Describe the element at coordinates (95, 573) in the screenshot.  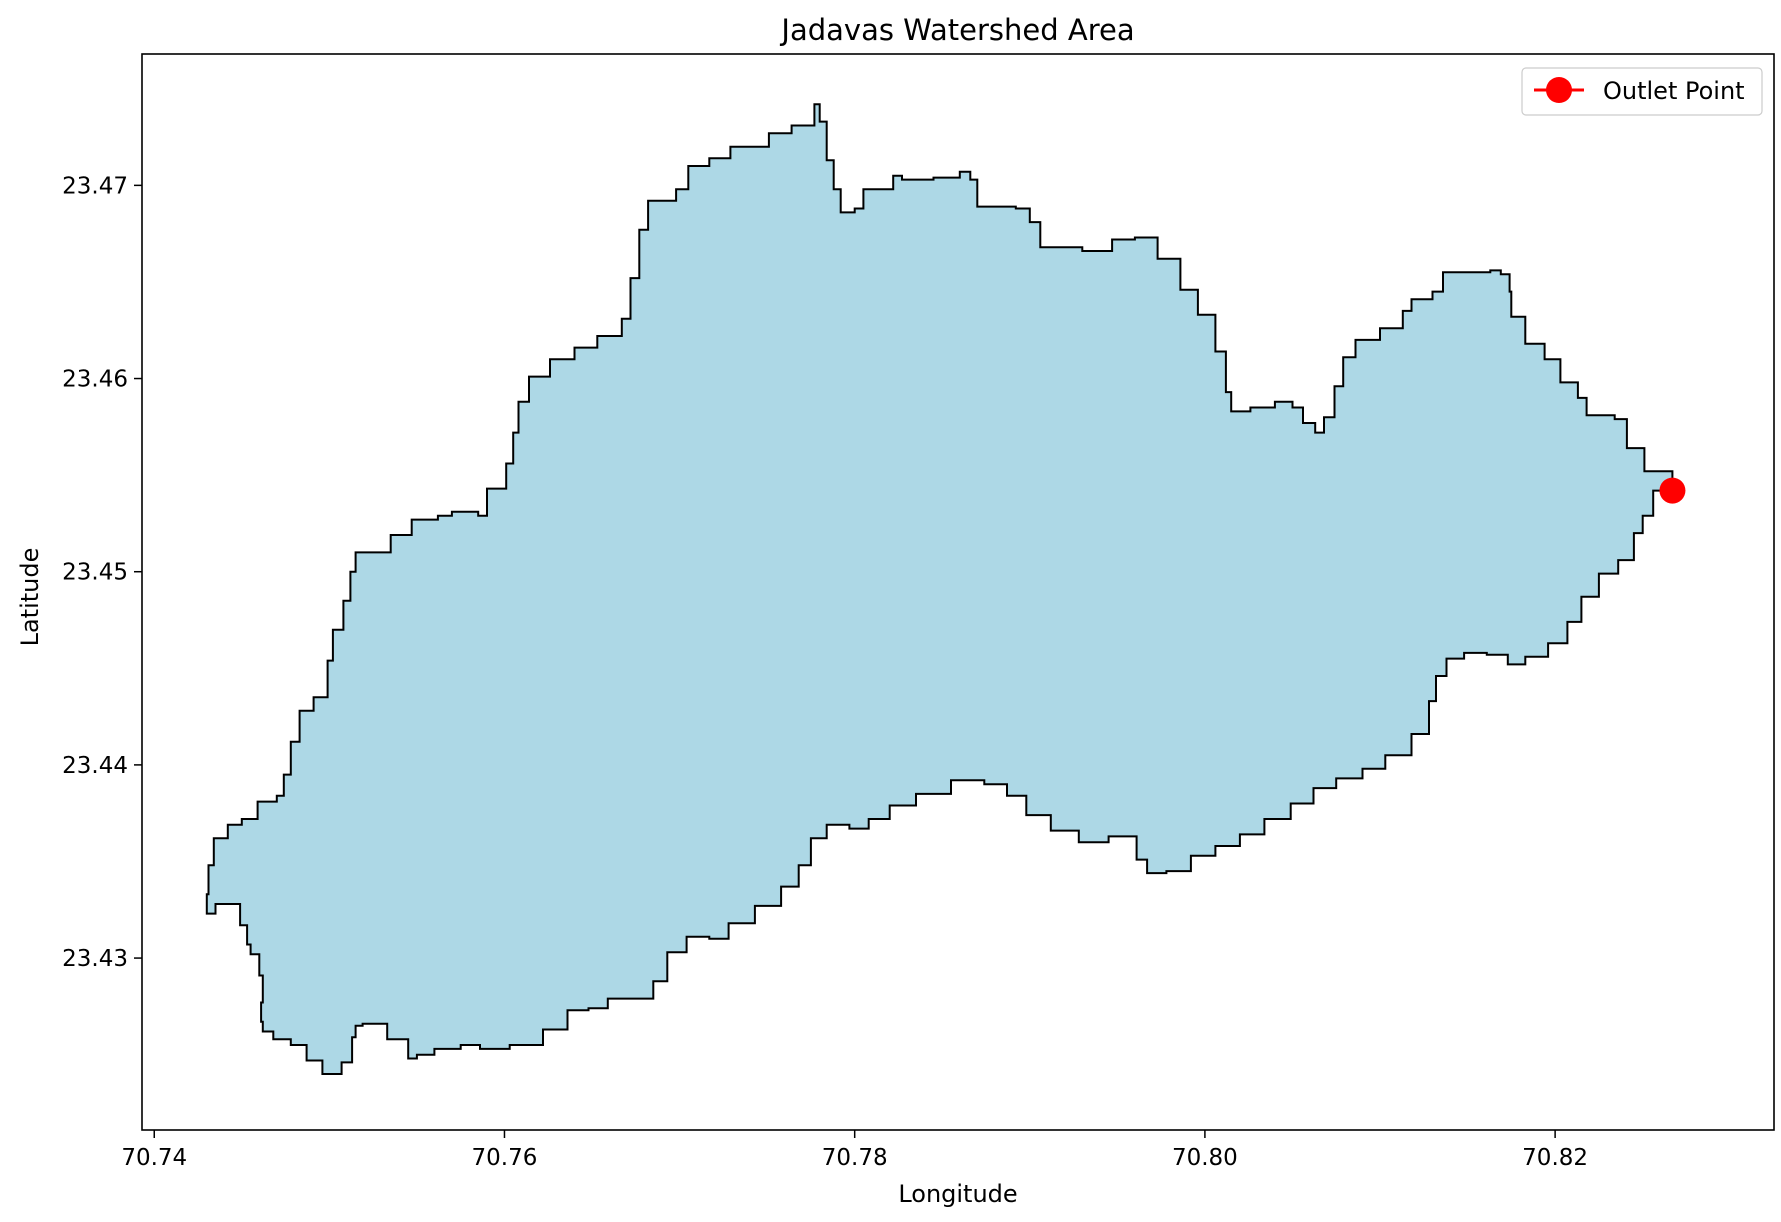
I see `y-tick-label: 23.45` at that location.